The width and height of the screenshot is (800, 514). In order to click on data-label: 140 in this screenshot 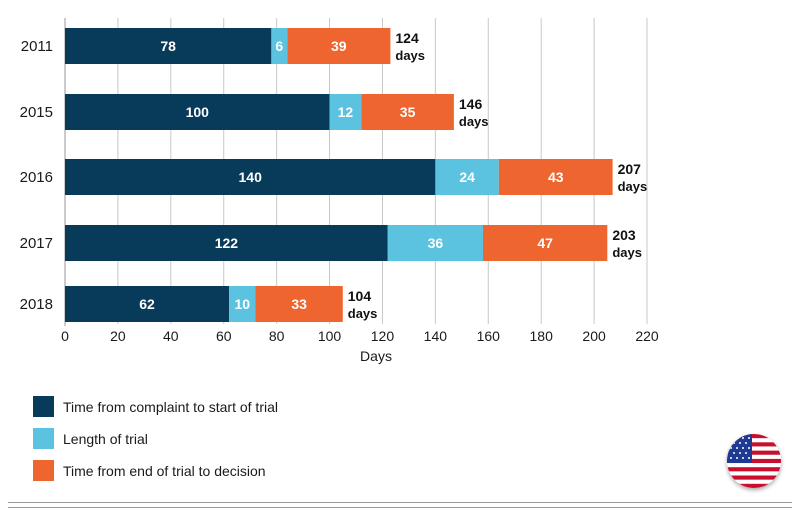, I will do `click(251, 177)`.